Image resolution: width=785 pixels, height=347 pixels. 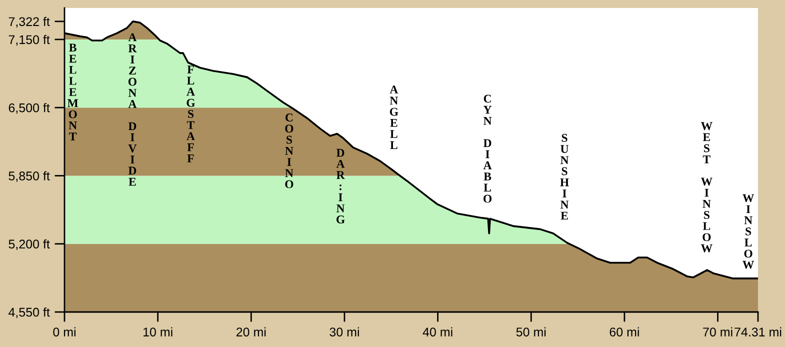 What do you see at coordinates (64, 331) in the screenshot?
I see `x-tick-label: 0 mi` at bounding box center [64, 331].